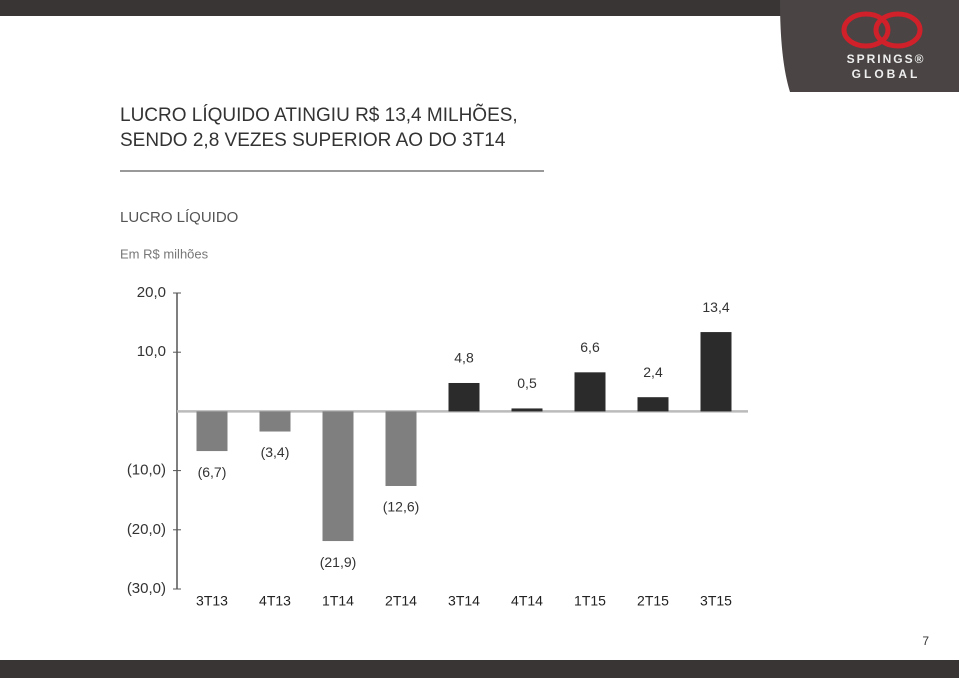 The width and height of the screenshot is (959, 678). Describe the element at coordinates (212, 601) in the screenshot. I see `x-tick-label: 3T13` at that location.